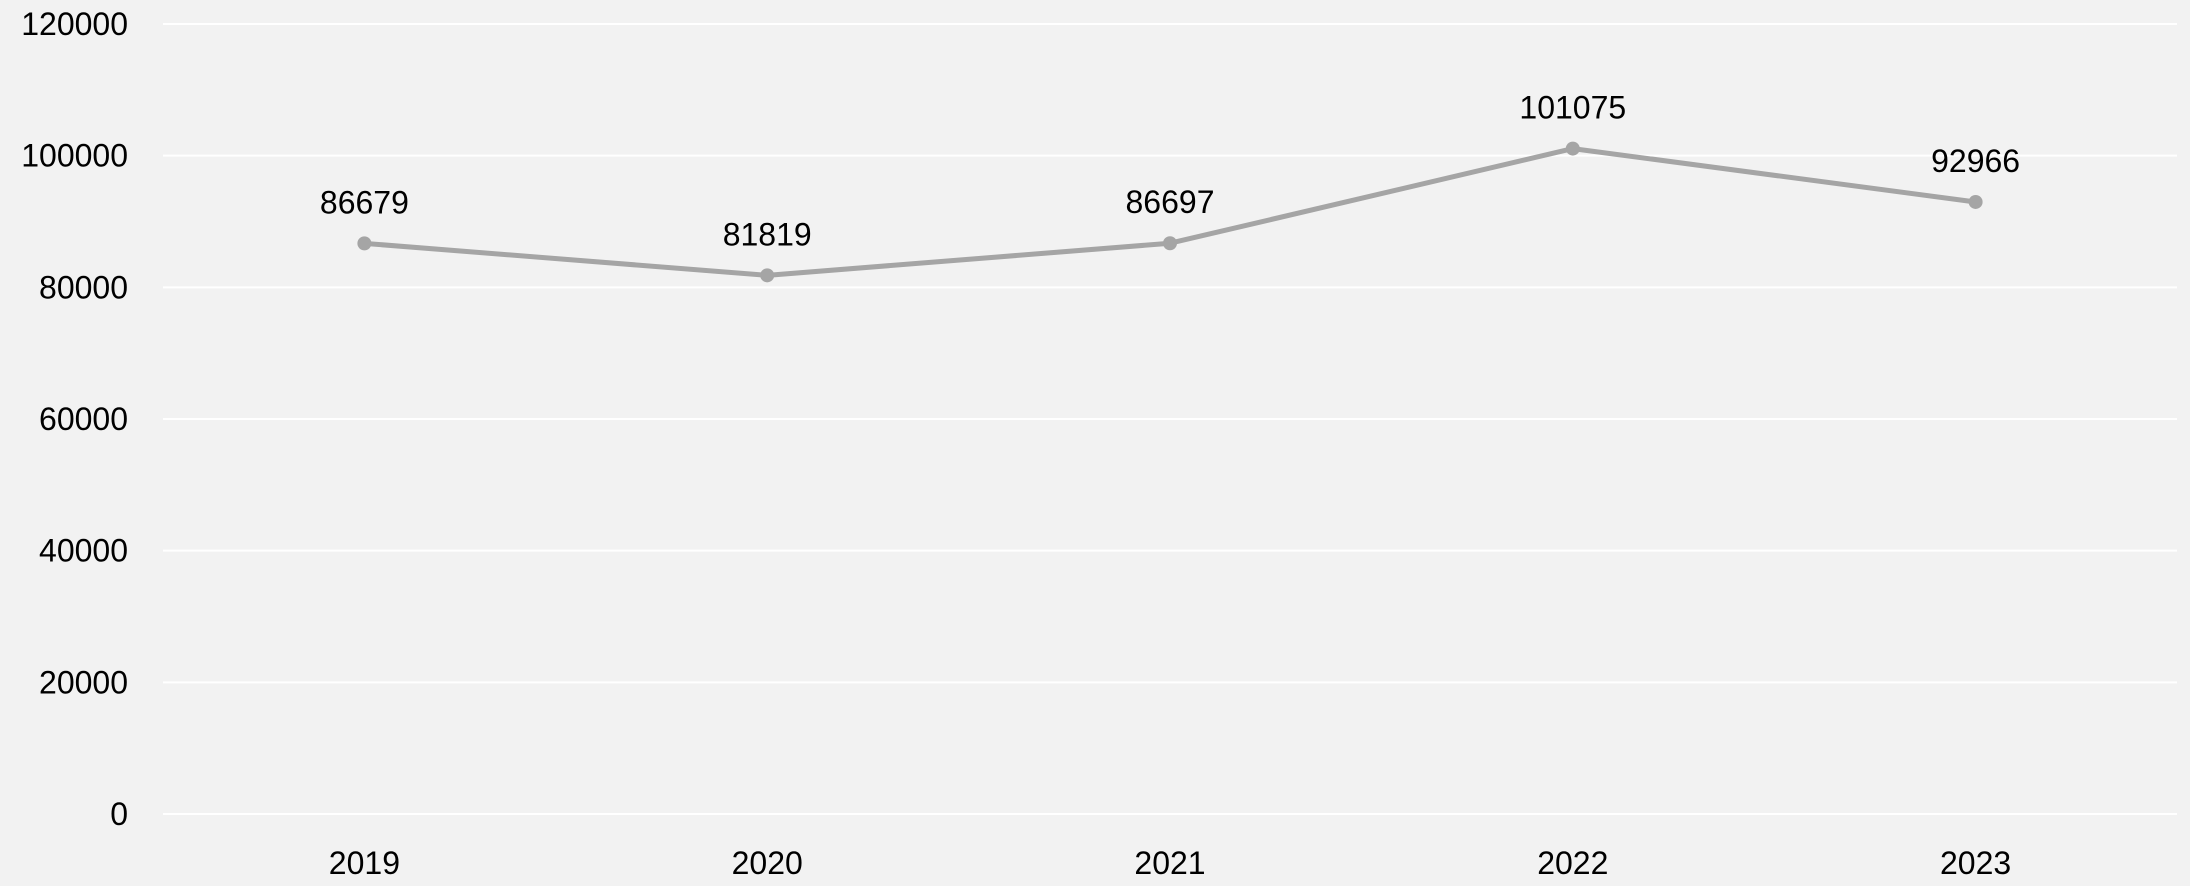  Describe the element at coordinates (1975, 161) in the screenshot. I see `data-label: 92966` at that location.